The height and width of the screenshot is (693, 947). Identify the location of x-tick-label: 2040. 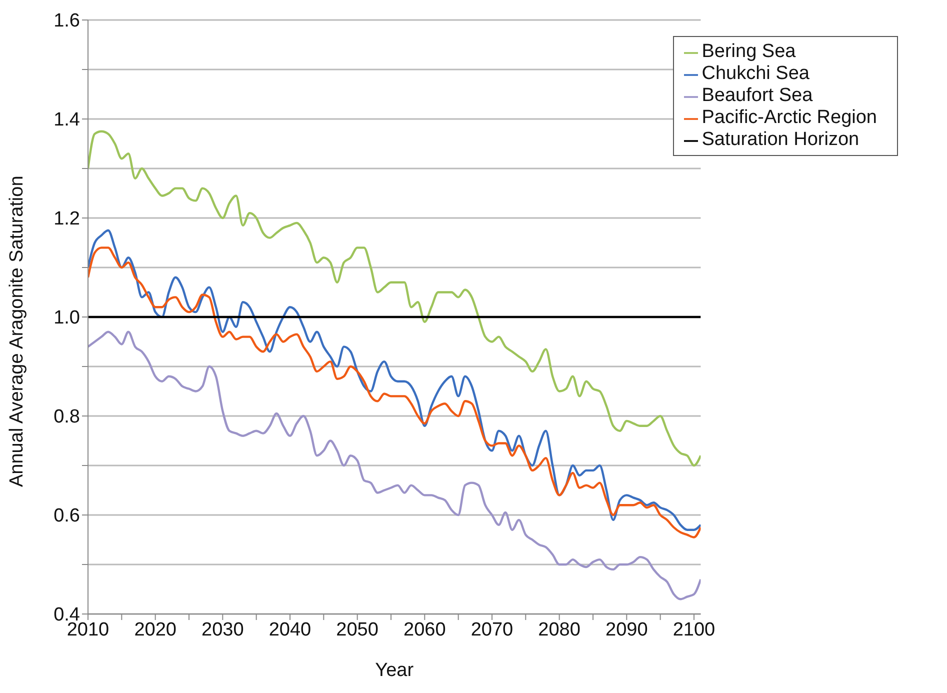
(290, 629).